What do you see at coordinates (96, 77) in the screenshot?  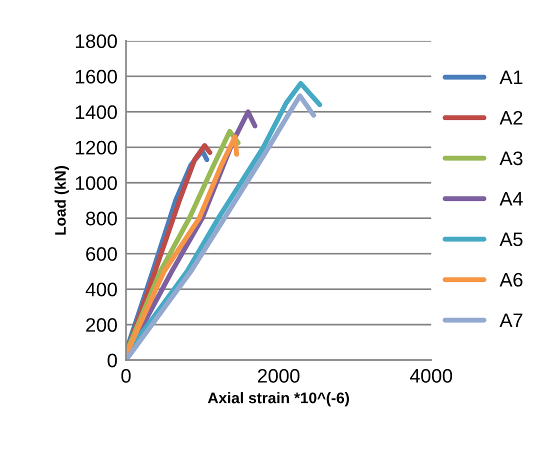 I see `y-tick-label: 1600` at bounding box center [96, 77].